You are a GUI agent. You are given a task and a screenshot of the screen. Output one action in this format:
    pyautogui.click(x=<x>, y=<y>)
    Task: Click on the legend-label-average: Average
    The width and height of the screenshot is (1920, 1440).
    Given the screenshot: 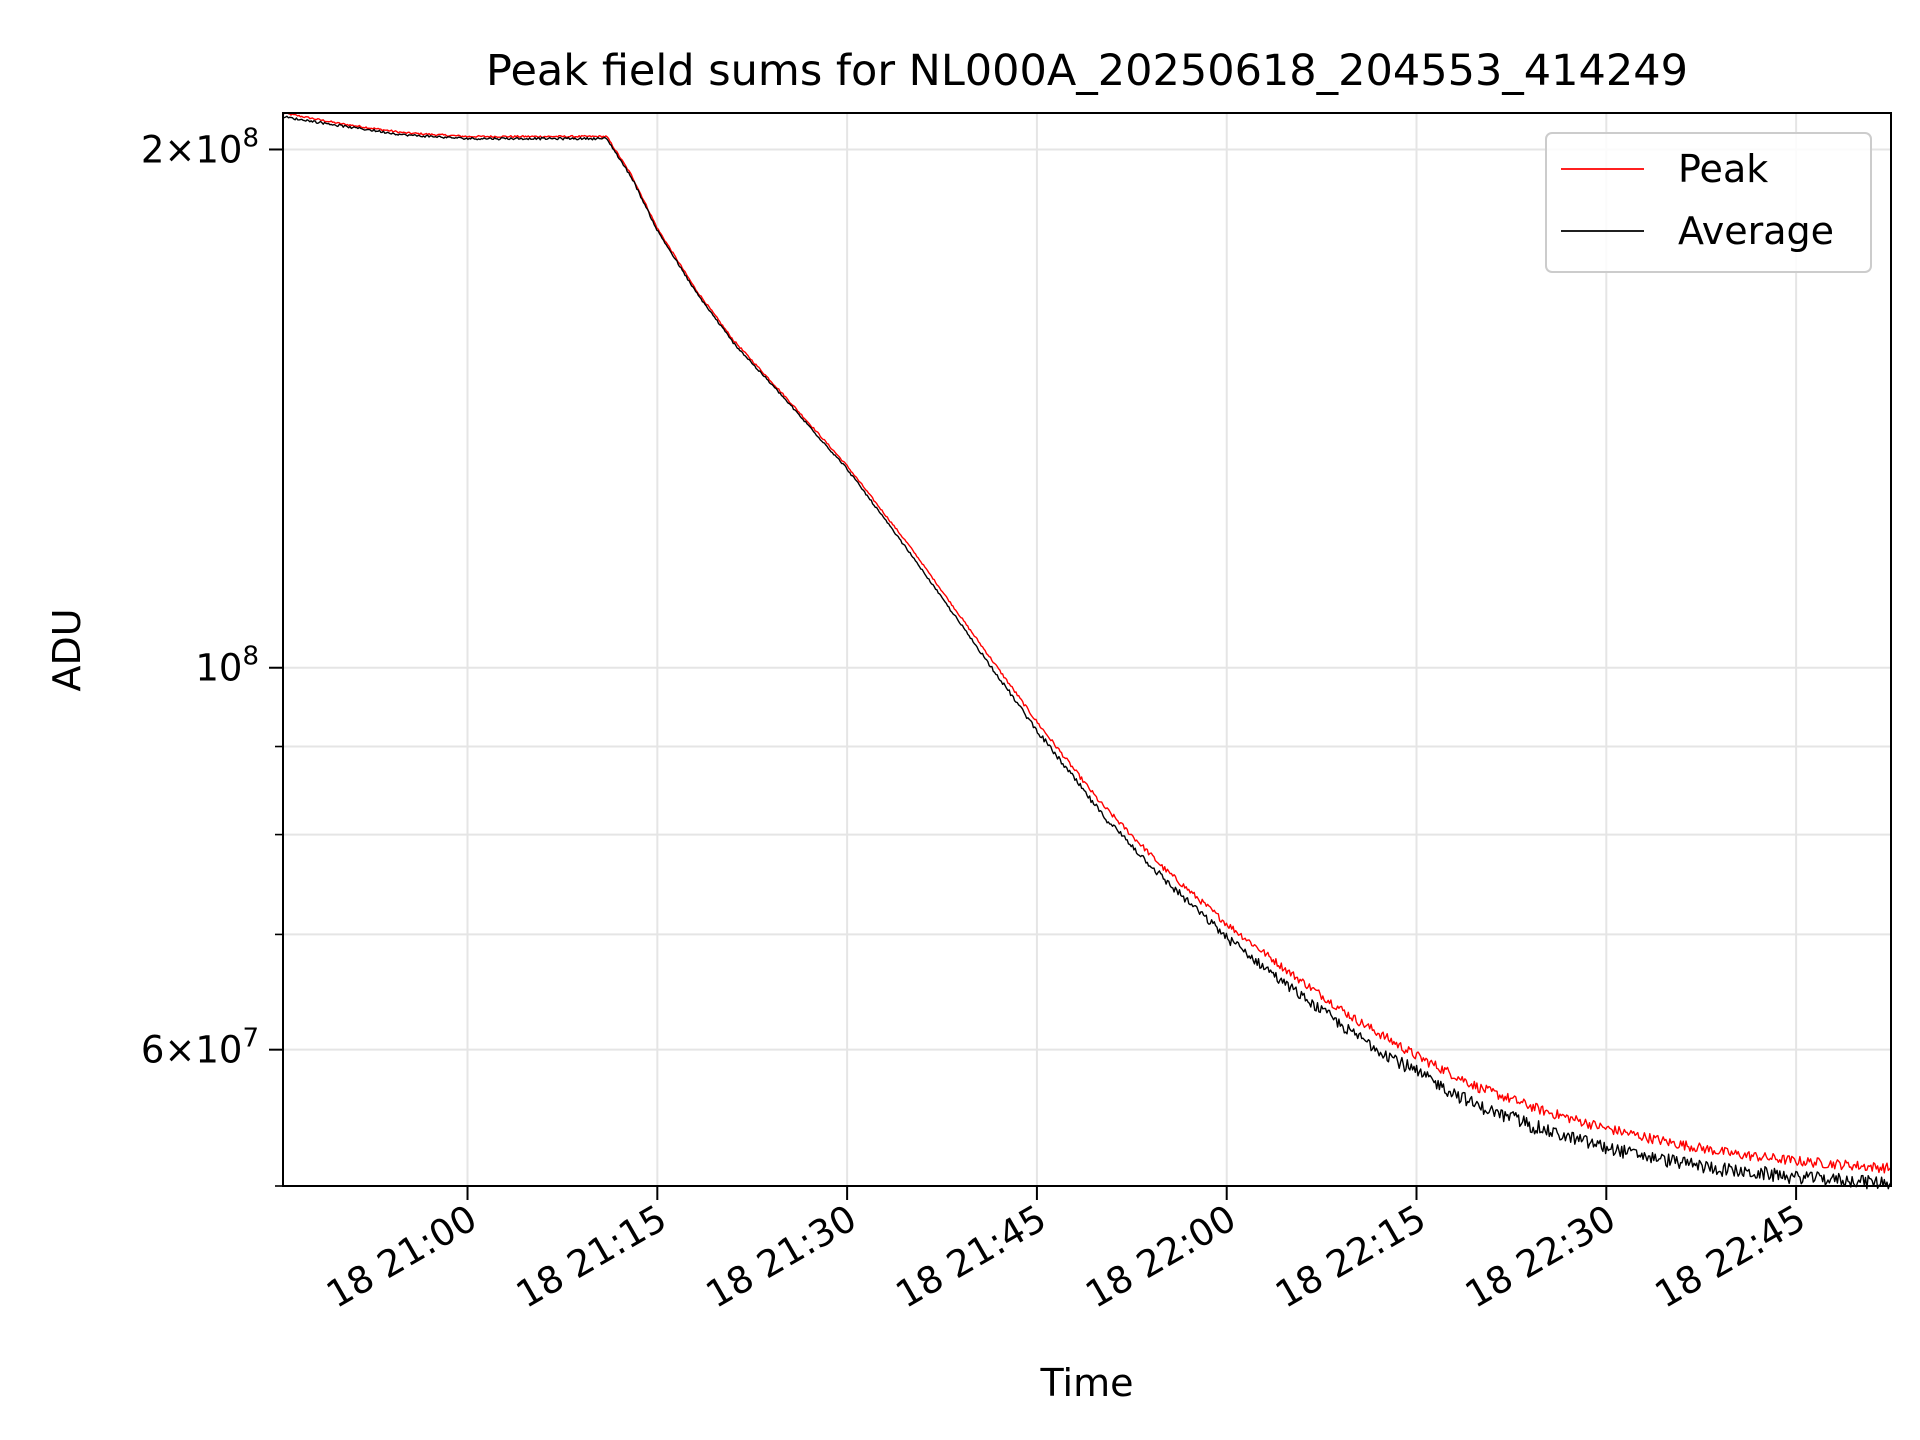 What is the action you would take?
    pyautogui.click(x=1756, y=231)
    